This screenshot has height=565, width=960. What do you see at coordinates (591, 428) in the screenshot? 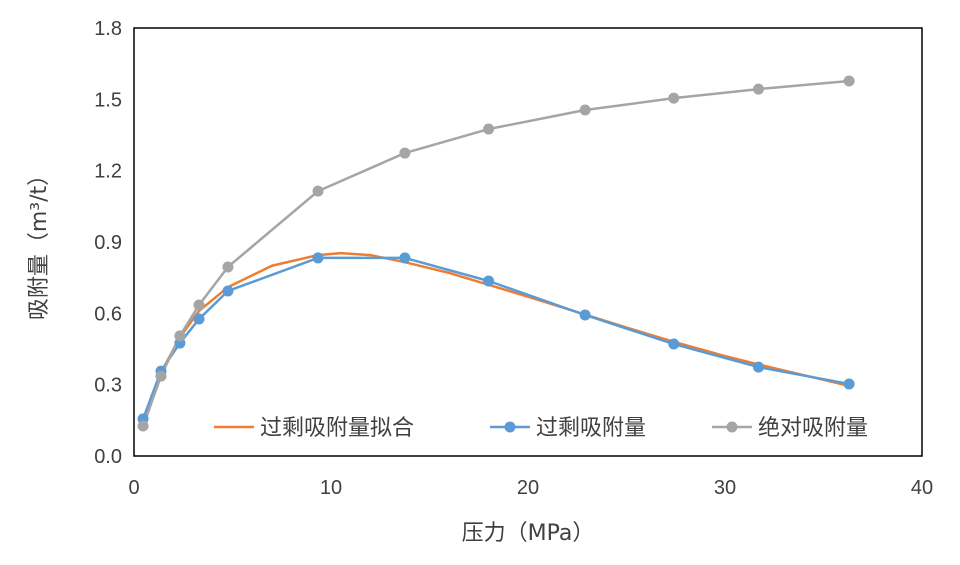
I see `legend-label: 过剩吸附量` at bounding box center [591, 428].